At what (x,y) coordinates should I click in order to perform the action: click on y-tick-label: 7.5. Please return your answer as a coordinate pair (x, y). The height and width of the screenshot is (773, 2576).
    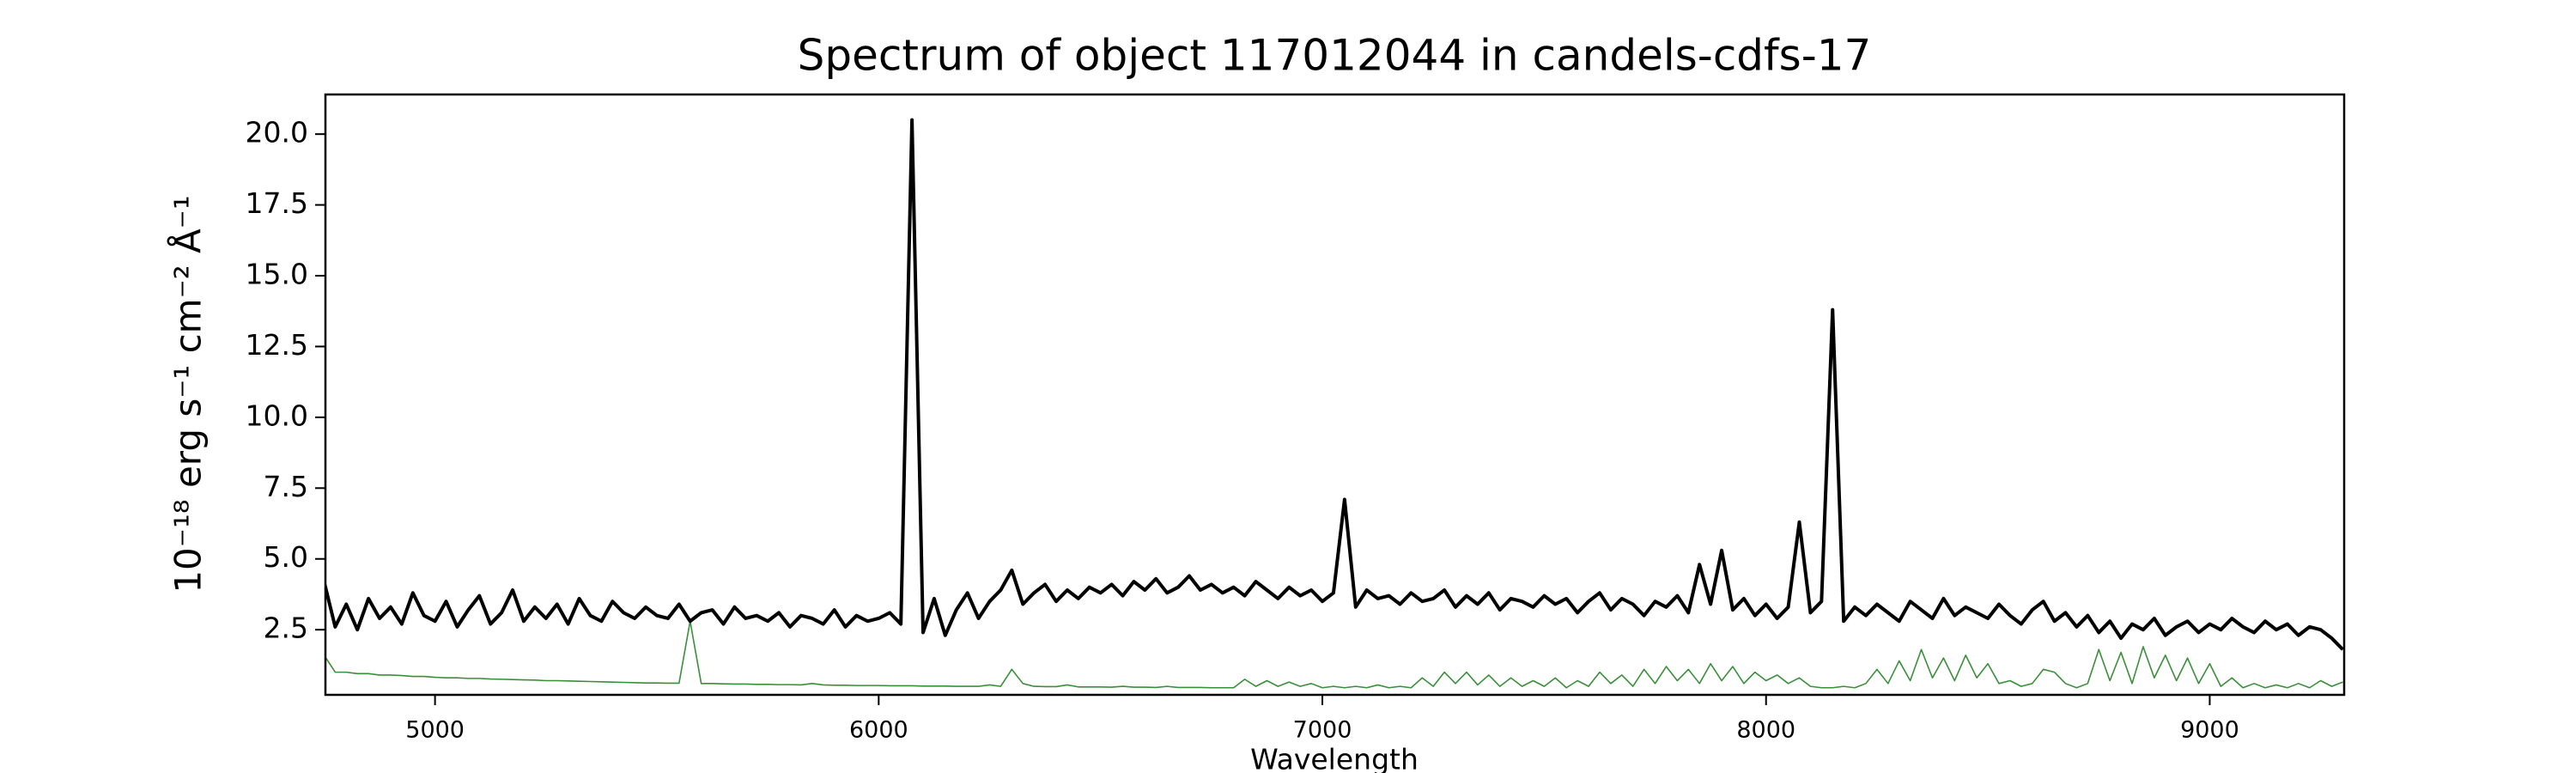
    Looking at the image, I should click on (286, 487).